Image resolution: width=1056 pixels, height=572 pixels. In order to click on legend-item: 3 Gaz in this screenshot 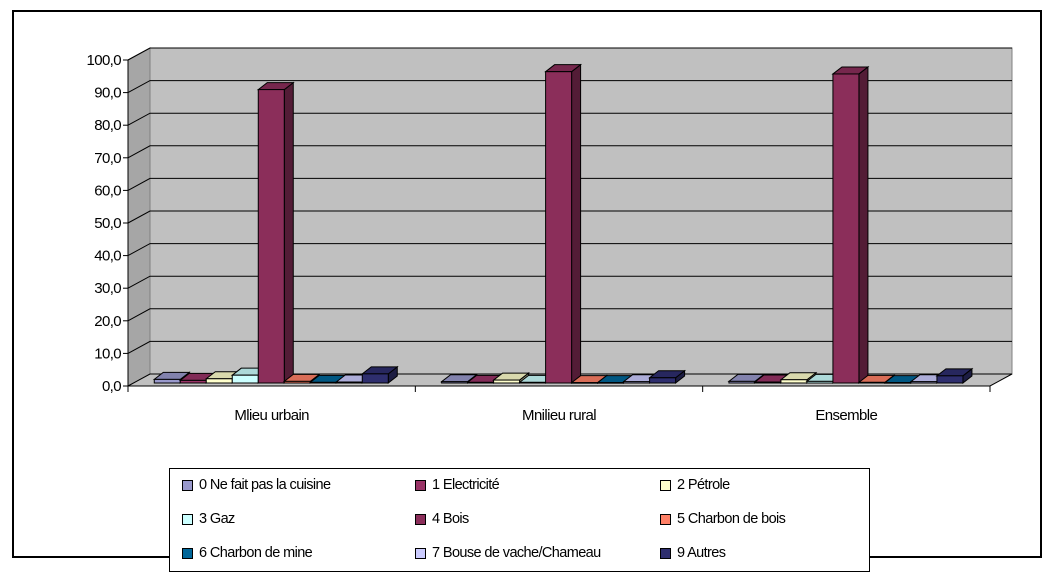, I will do `click(208, 519)`.